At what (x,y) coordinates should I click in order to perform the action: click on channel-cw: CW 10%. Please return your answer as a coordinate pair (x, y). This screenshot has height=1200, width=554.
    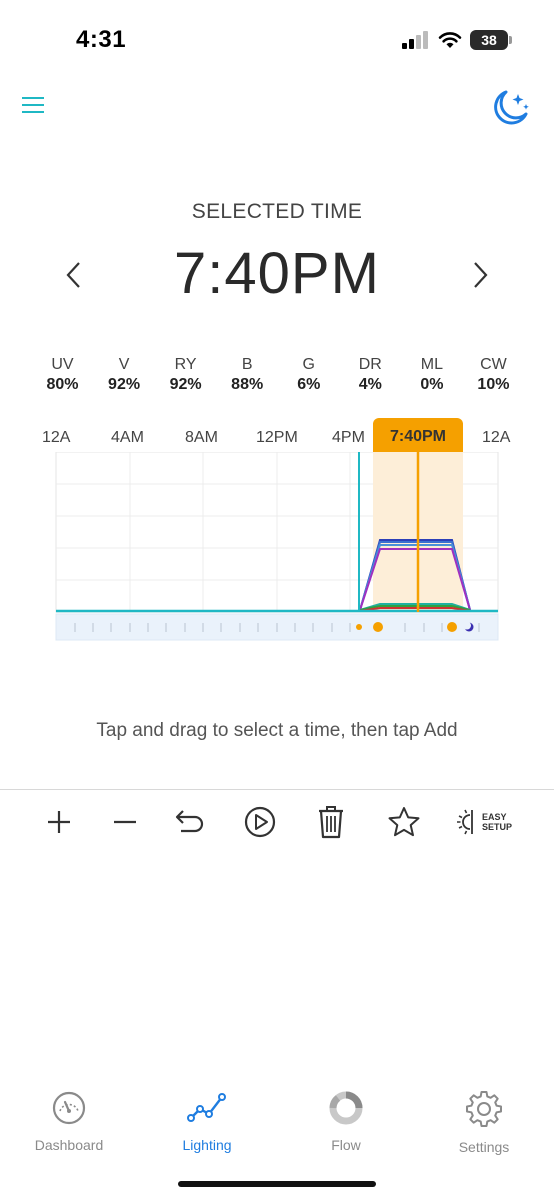
    Looking at the image, I should click on (493, 375).